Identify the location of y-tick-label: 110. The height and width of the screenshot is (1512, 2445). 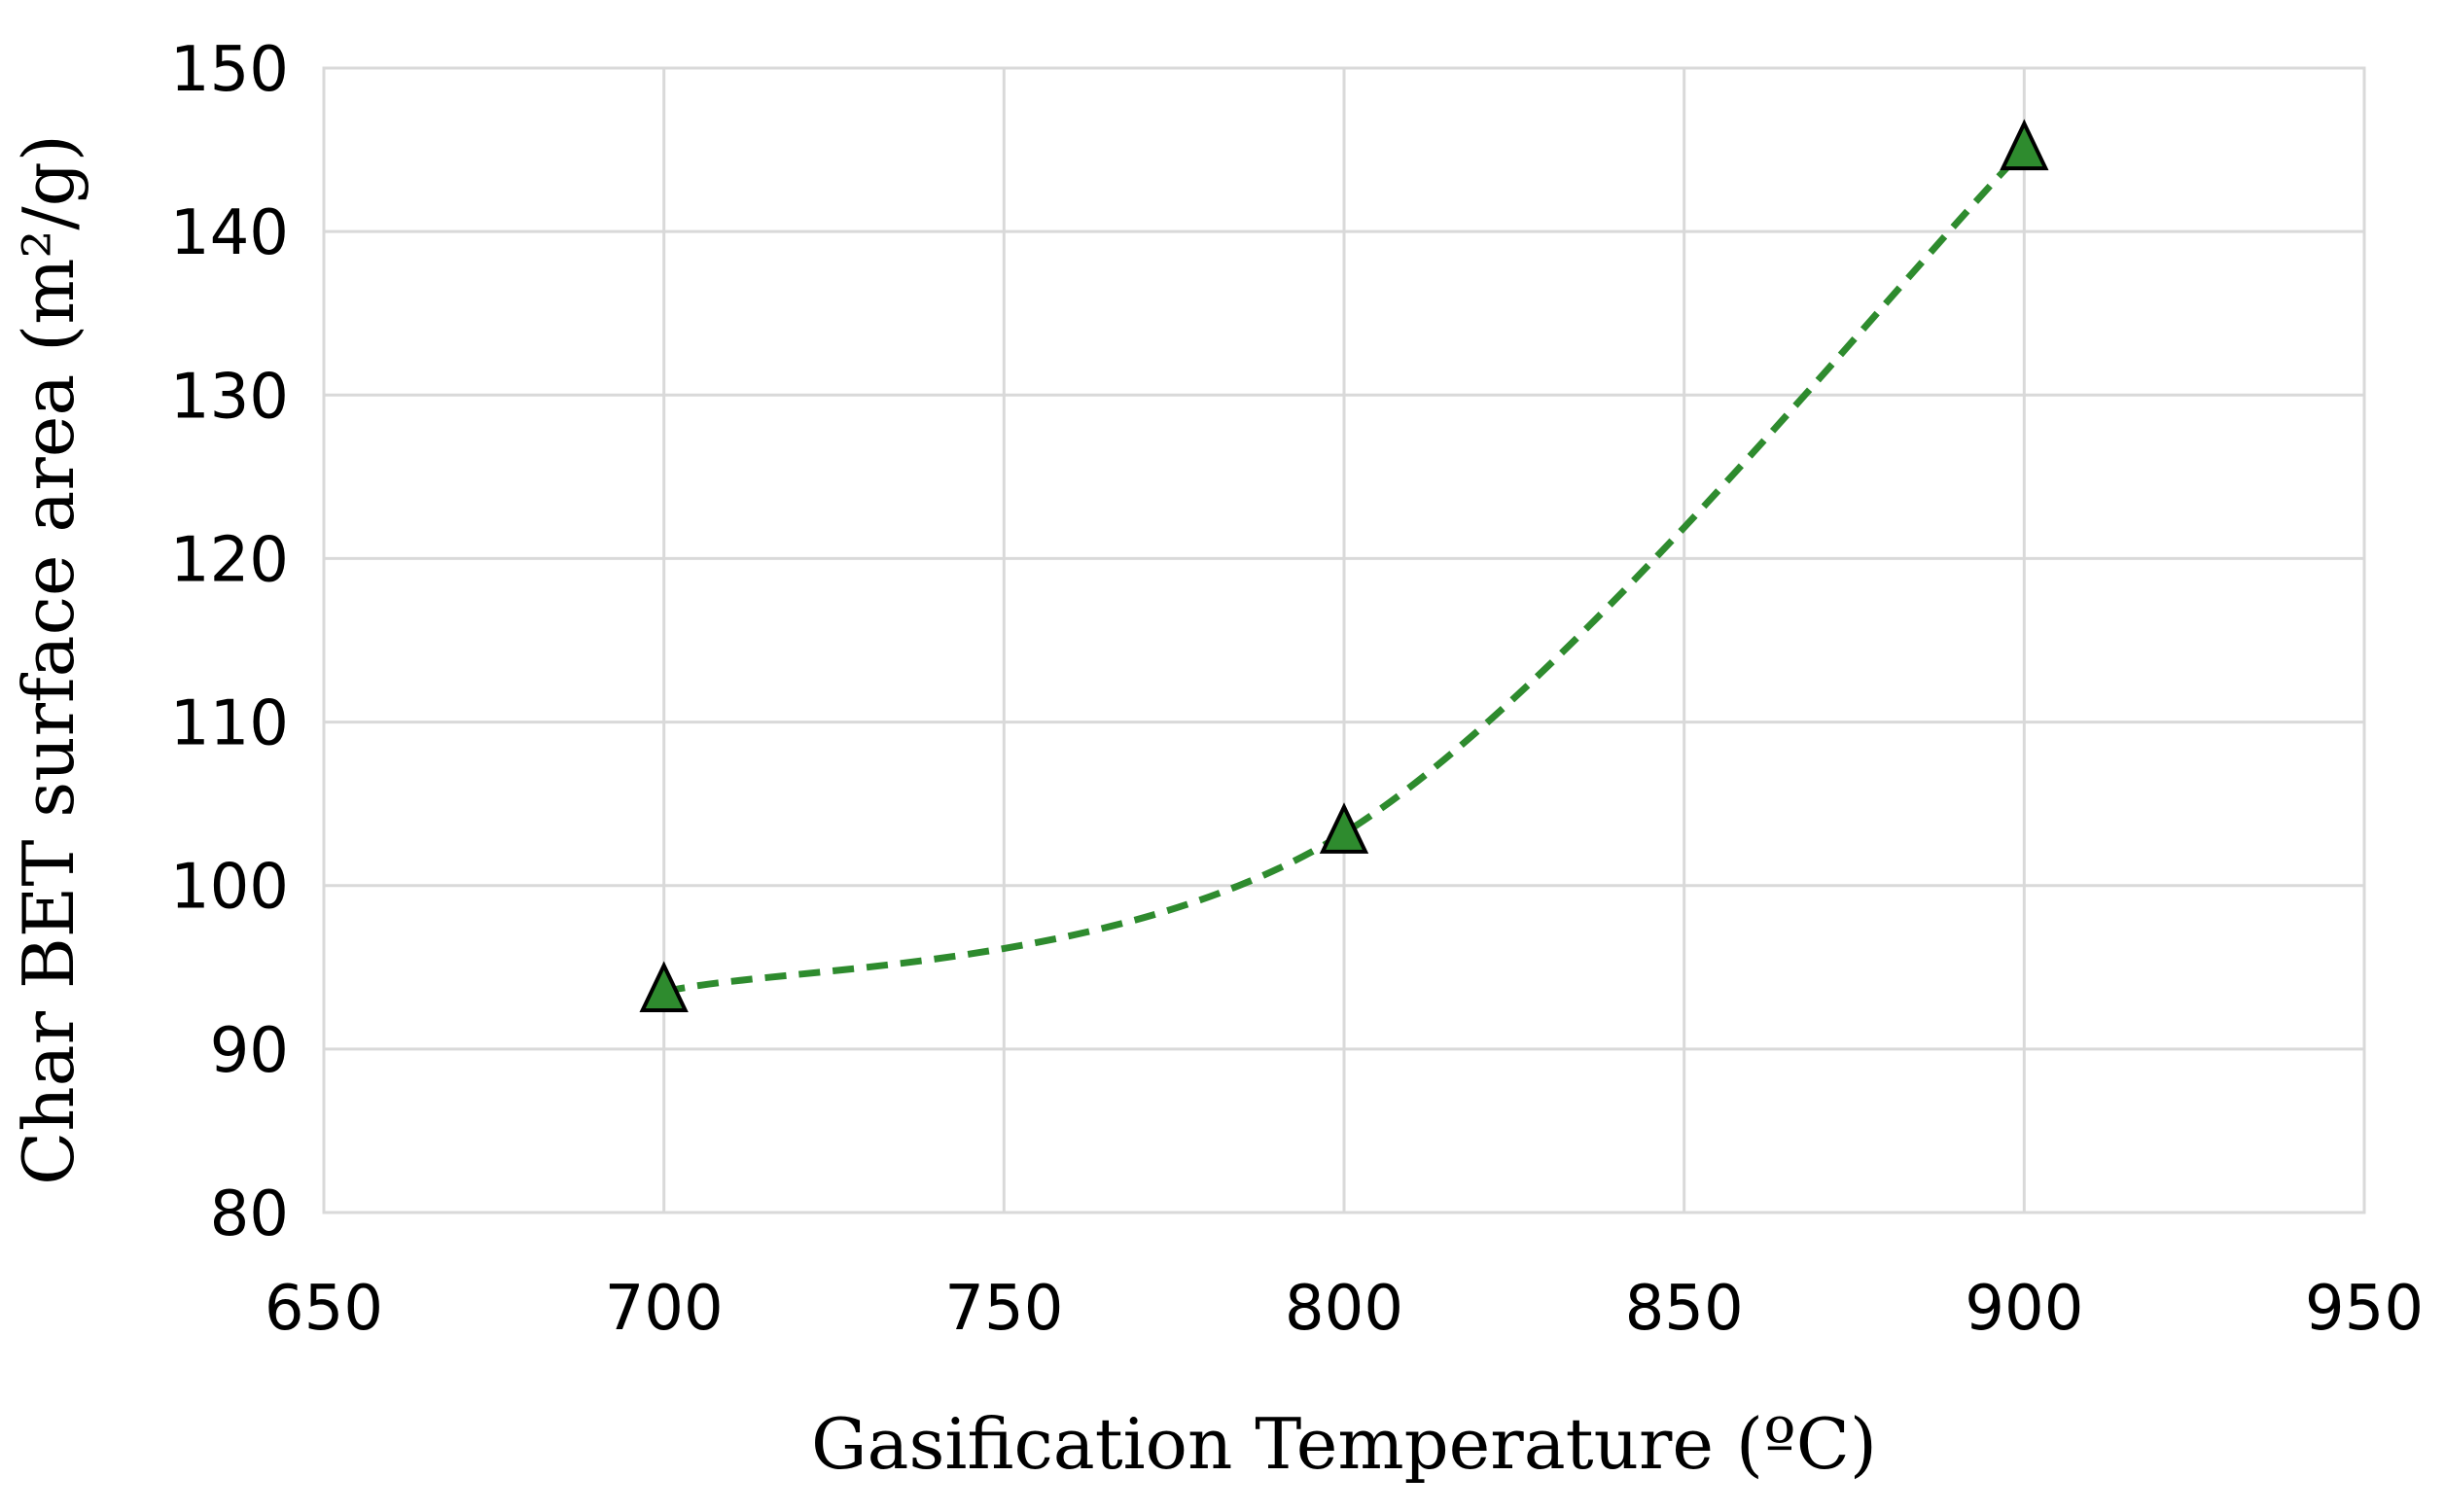
(229, 724).